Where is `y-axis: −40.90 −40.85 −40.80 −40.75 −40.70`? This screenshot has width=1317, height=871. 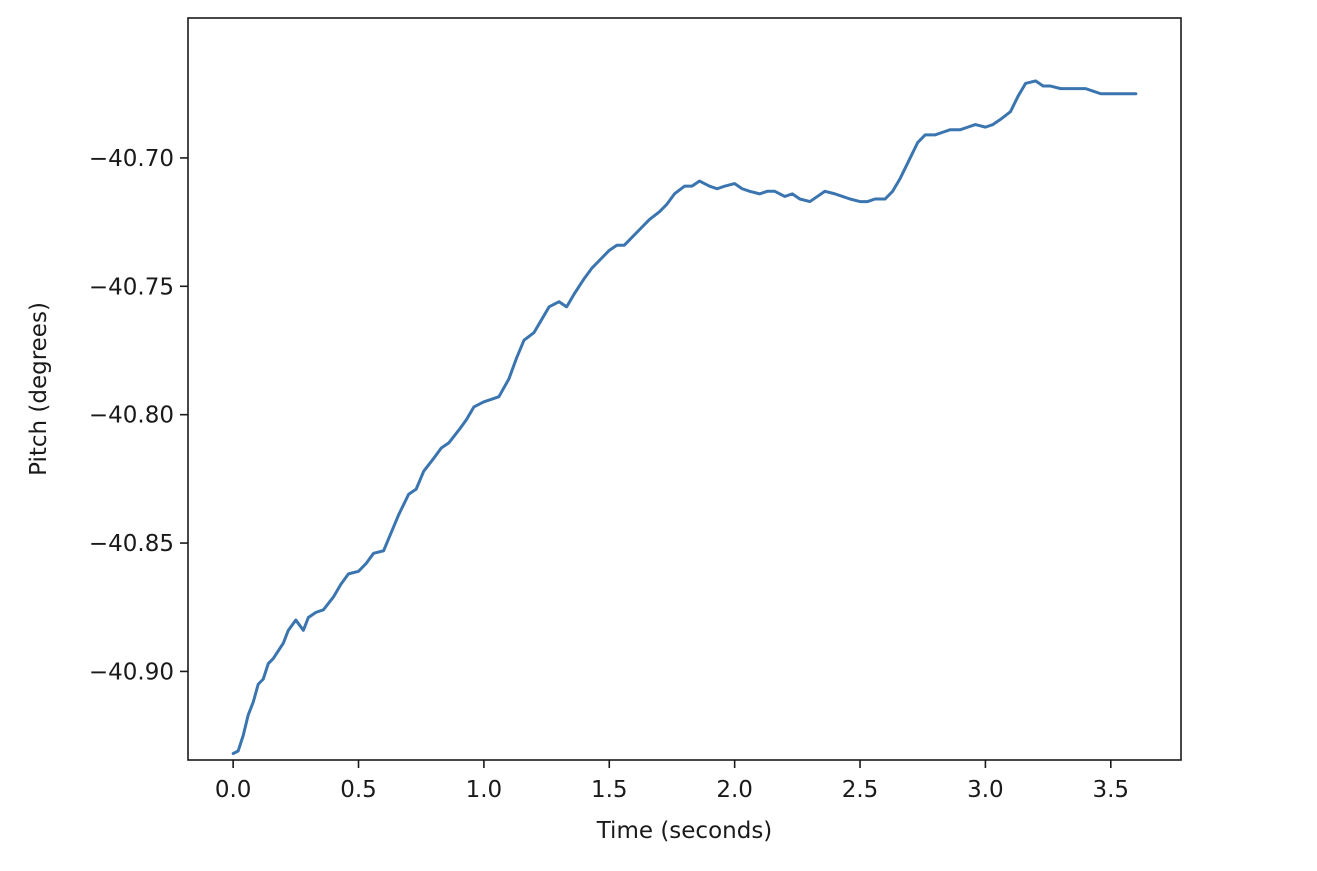
y-axis: −40.90 −40.85 −40.80 −40.75 −40.70 is located at coordinates (138, 415).